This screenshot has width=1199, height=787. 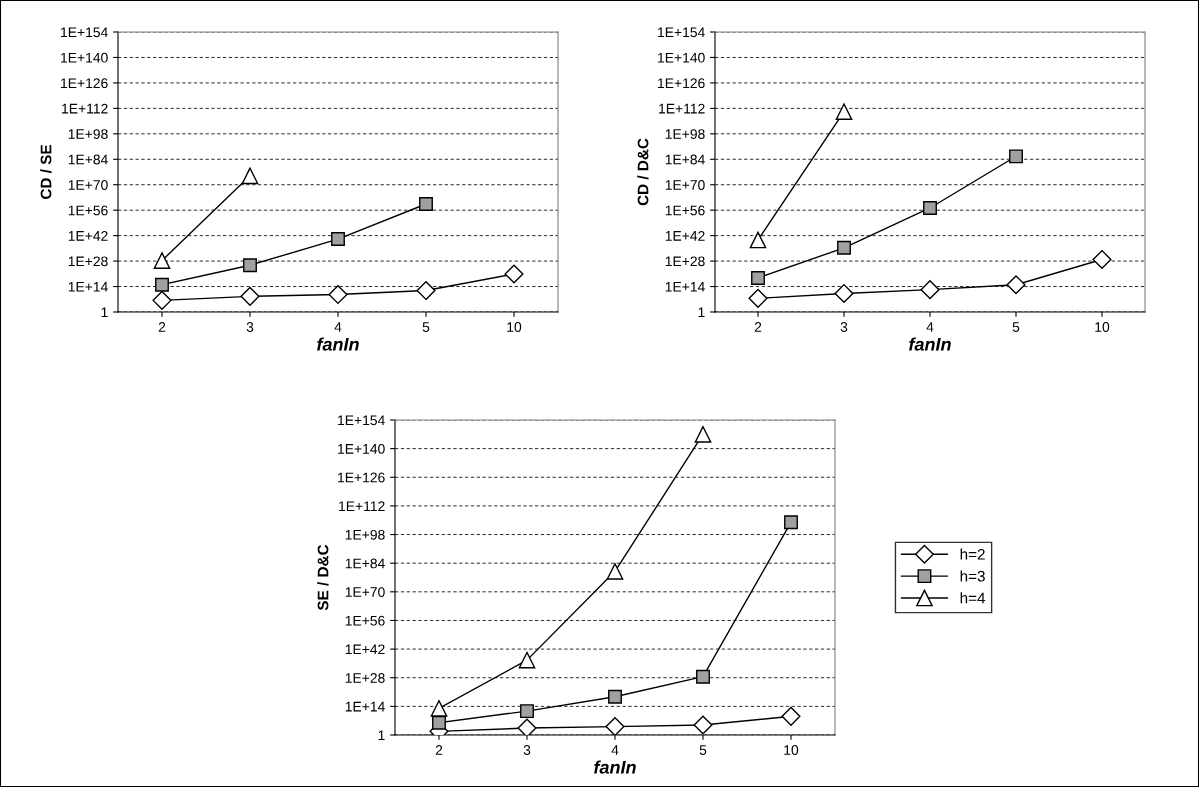 I want to click on legend-label: h=4, so click(x=973, y=598).